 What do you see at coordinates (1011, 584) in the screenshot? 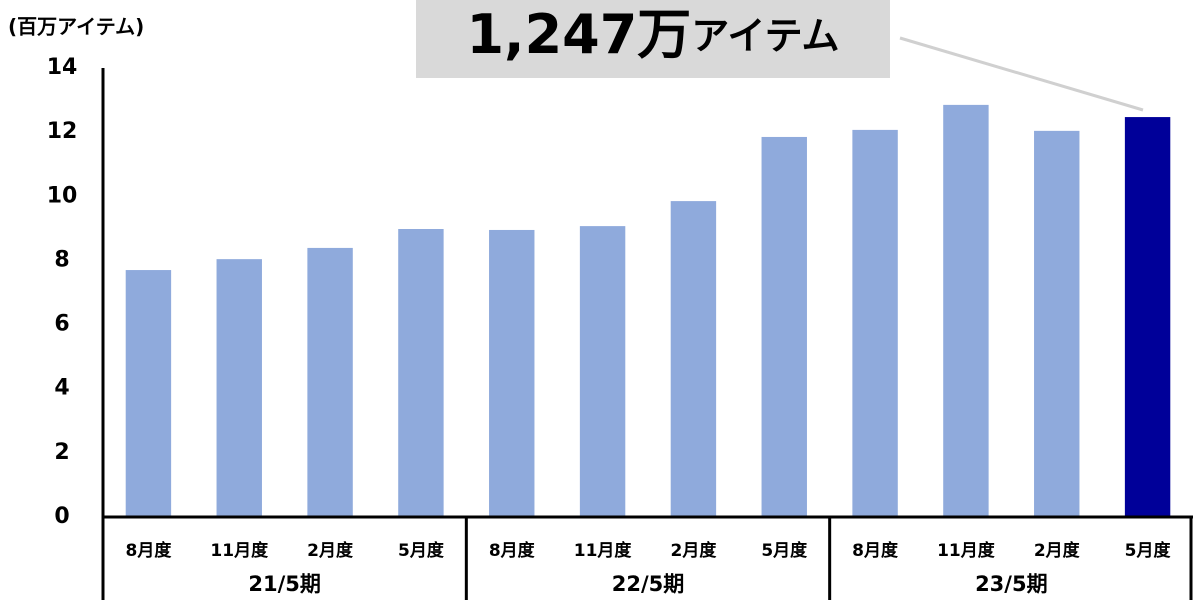
I see `group-label: 23/5期` at bounding box center [1011, 584].